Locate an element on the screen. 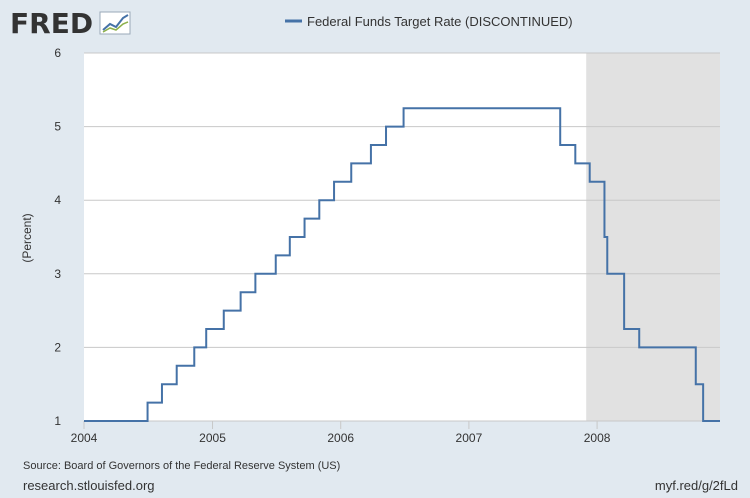 Image resolution: width=750 pixels, height=498 pixels. recession-band is located at coordinates (653, 237).